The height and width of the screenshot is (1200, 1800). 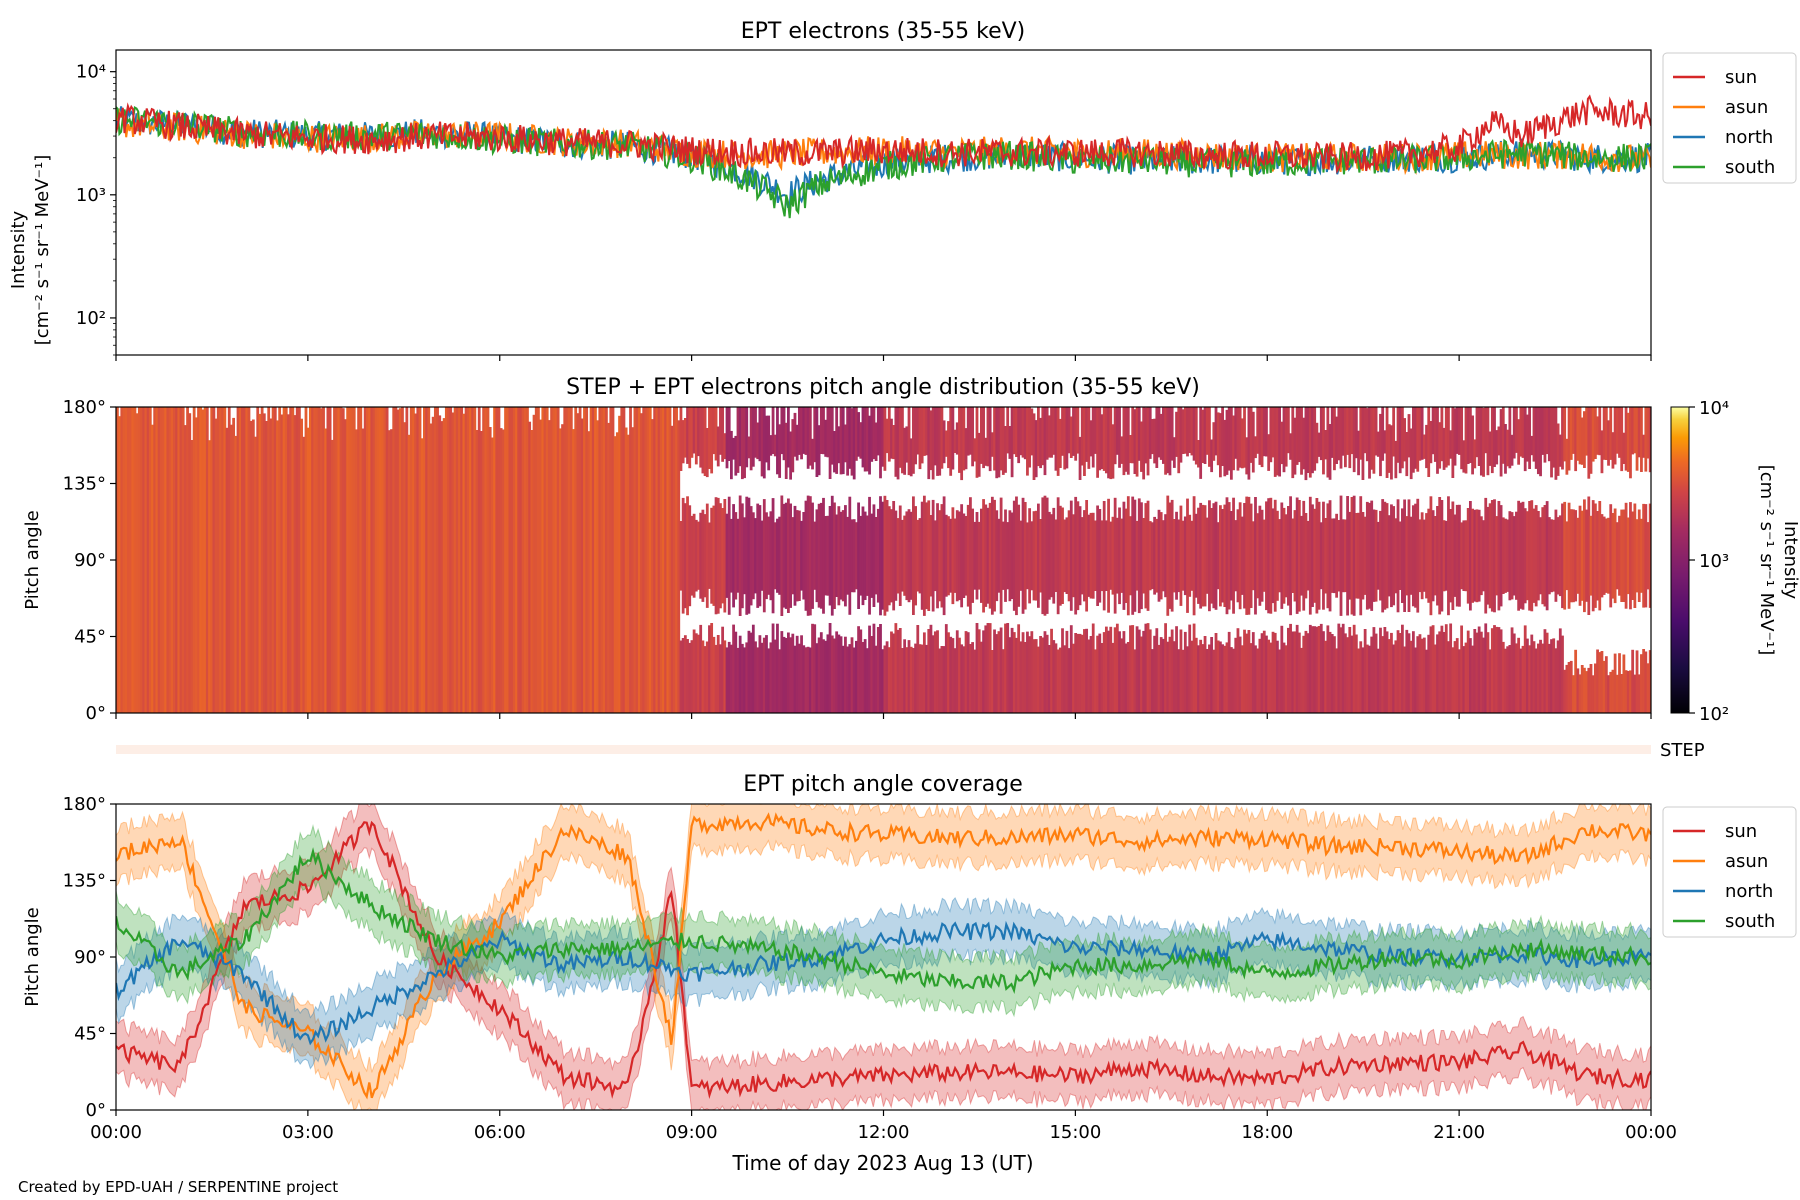 What do you see at coordinates (116, 1132) in the screenshot?
I see `x-tick-label: 00:00` at bounding box center [116, 1132].